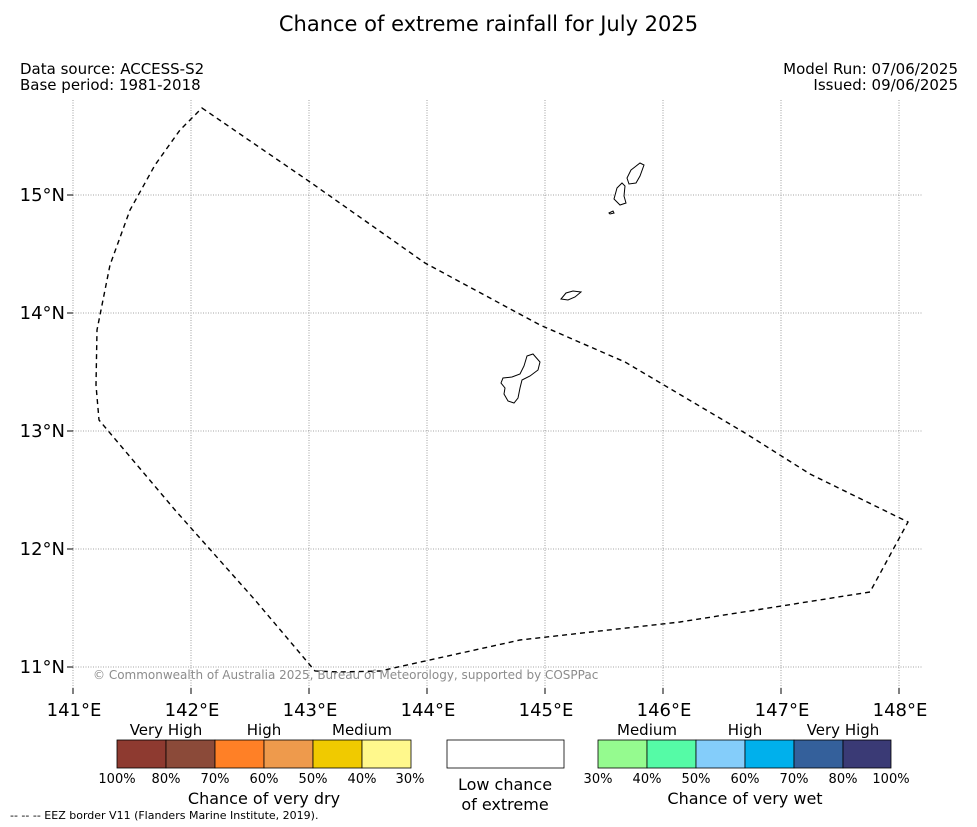  What do you see at coordinates (745, 779) in the screenshot?
I see `wet-tick-60: 60%` at bounding box center [745, 779].